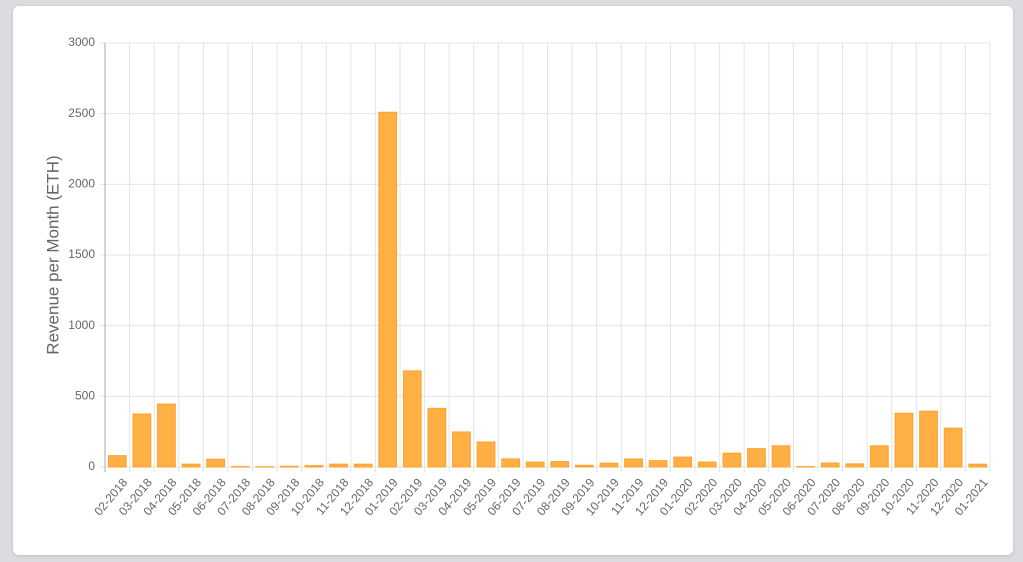  I want to click on y-tick-label: 2500, so click(81, 113).